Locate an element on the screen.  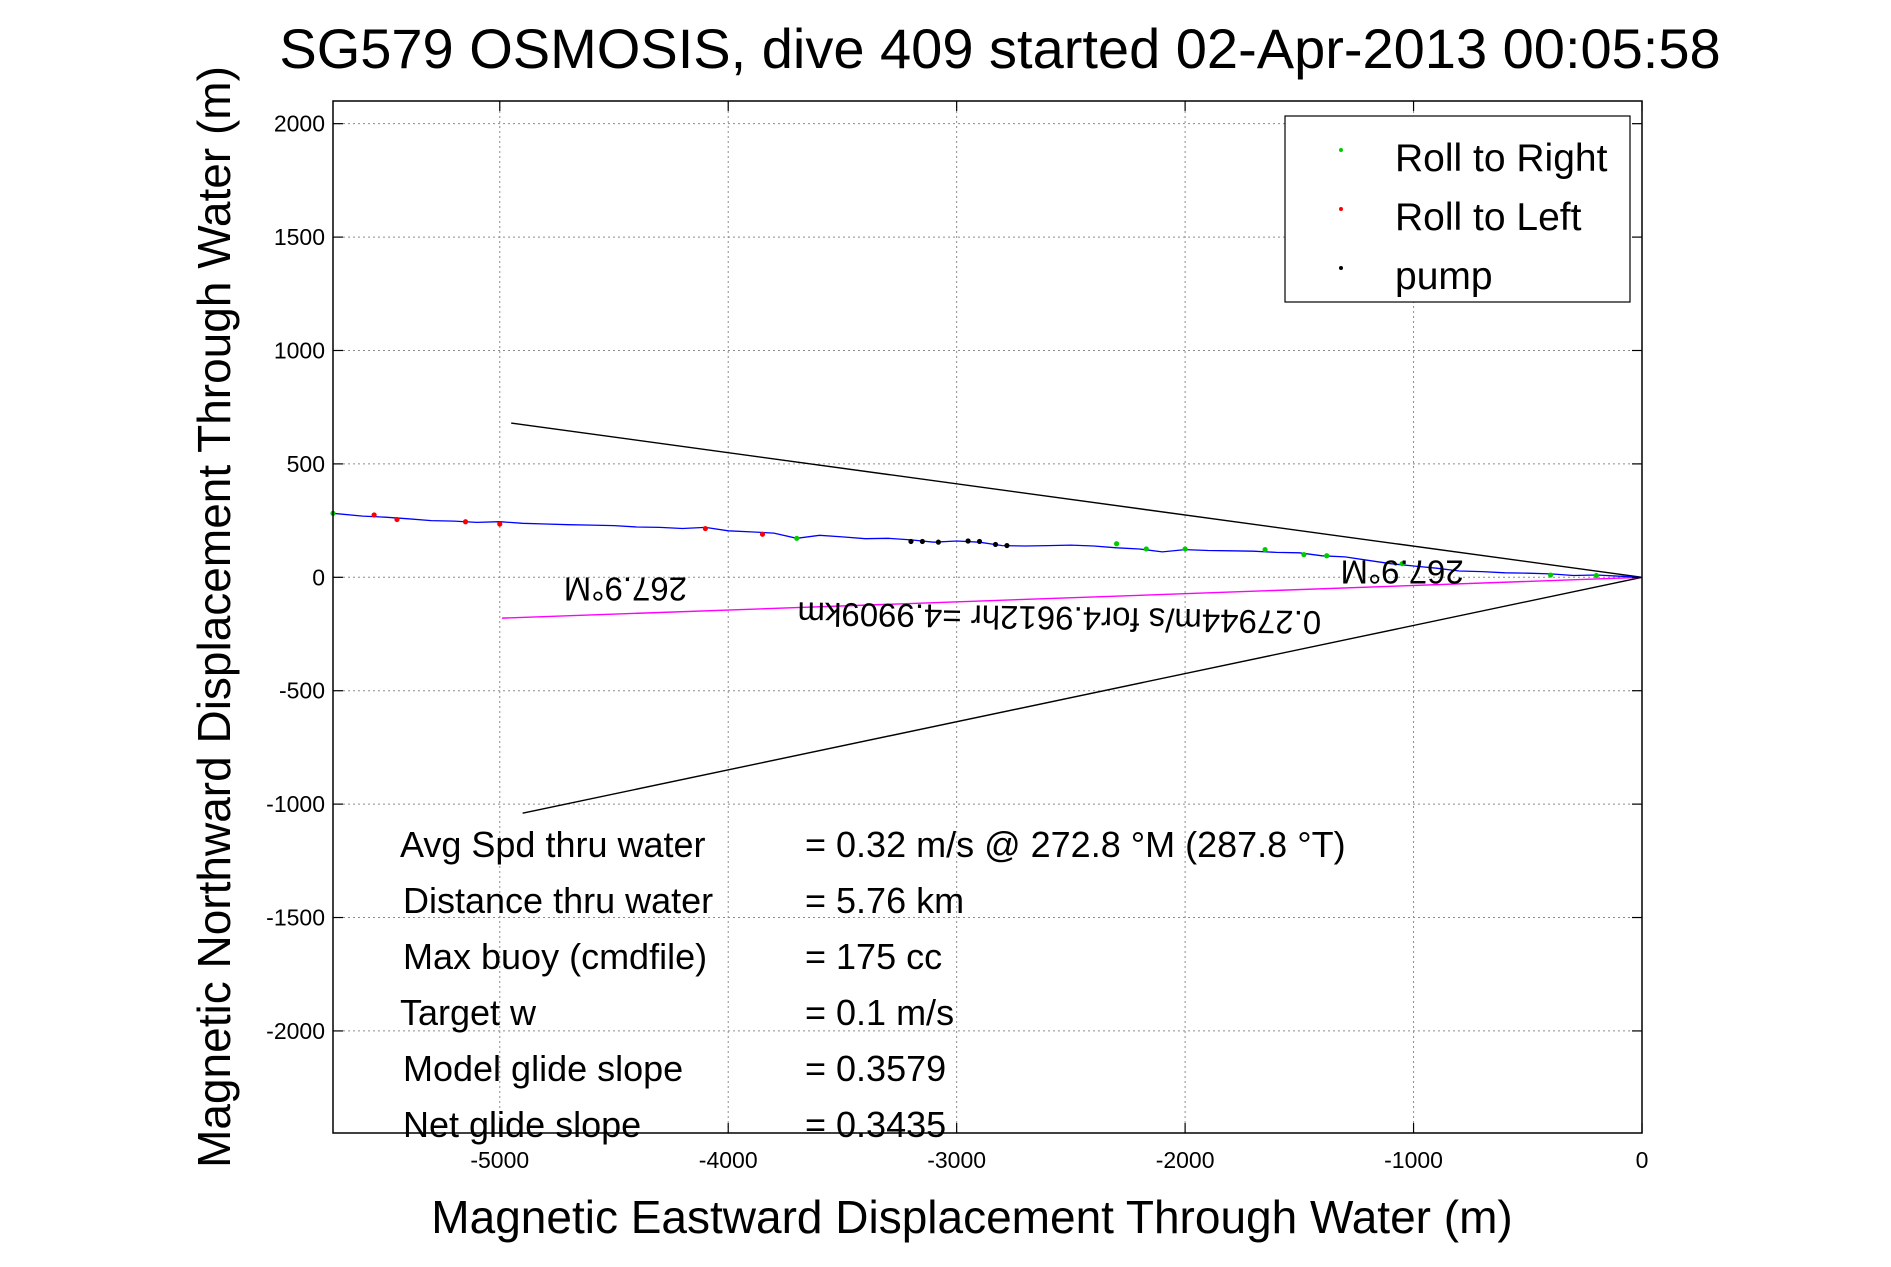
mean-heading-line is located at coordinates (1072, 597).